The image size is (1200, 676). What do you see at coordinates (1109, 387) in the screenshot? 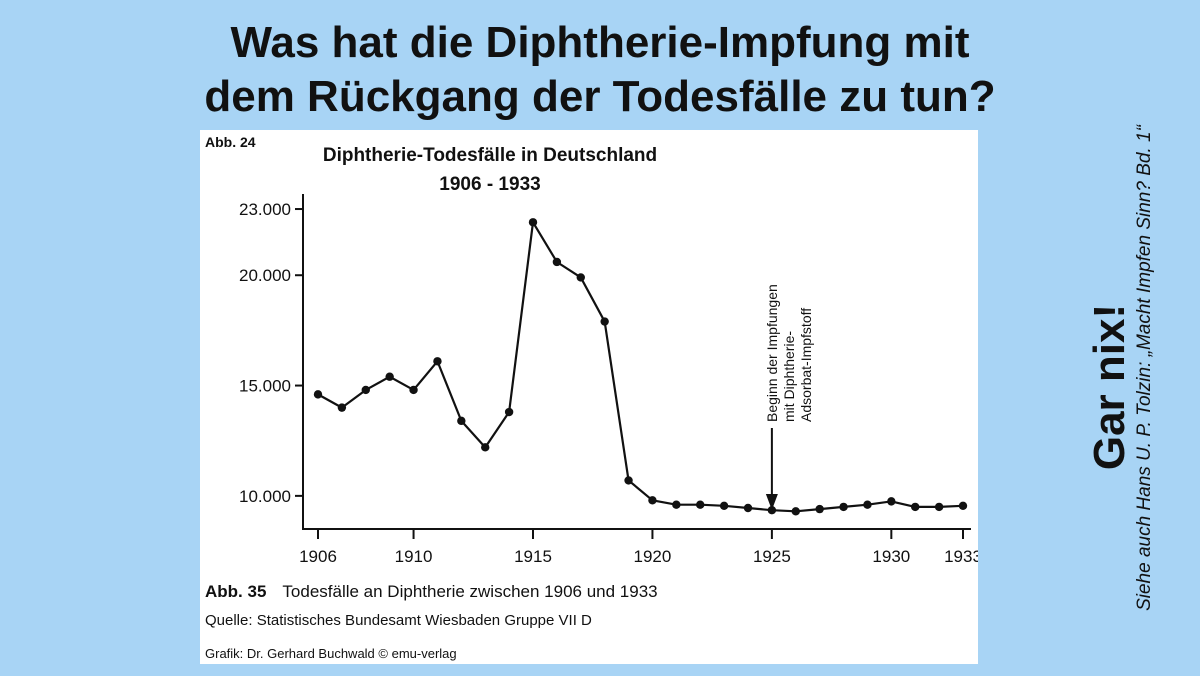
I see `verdict-text: Gar nix!` at bounding box center [1109, 387].